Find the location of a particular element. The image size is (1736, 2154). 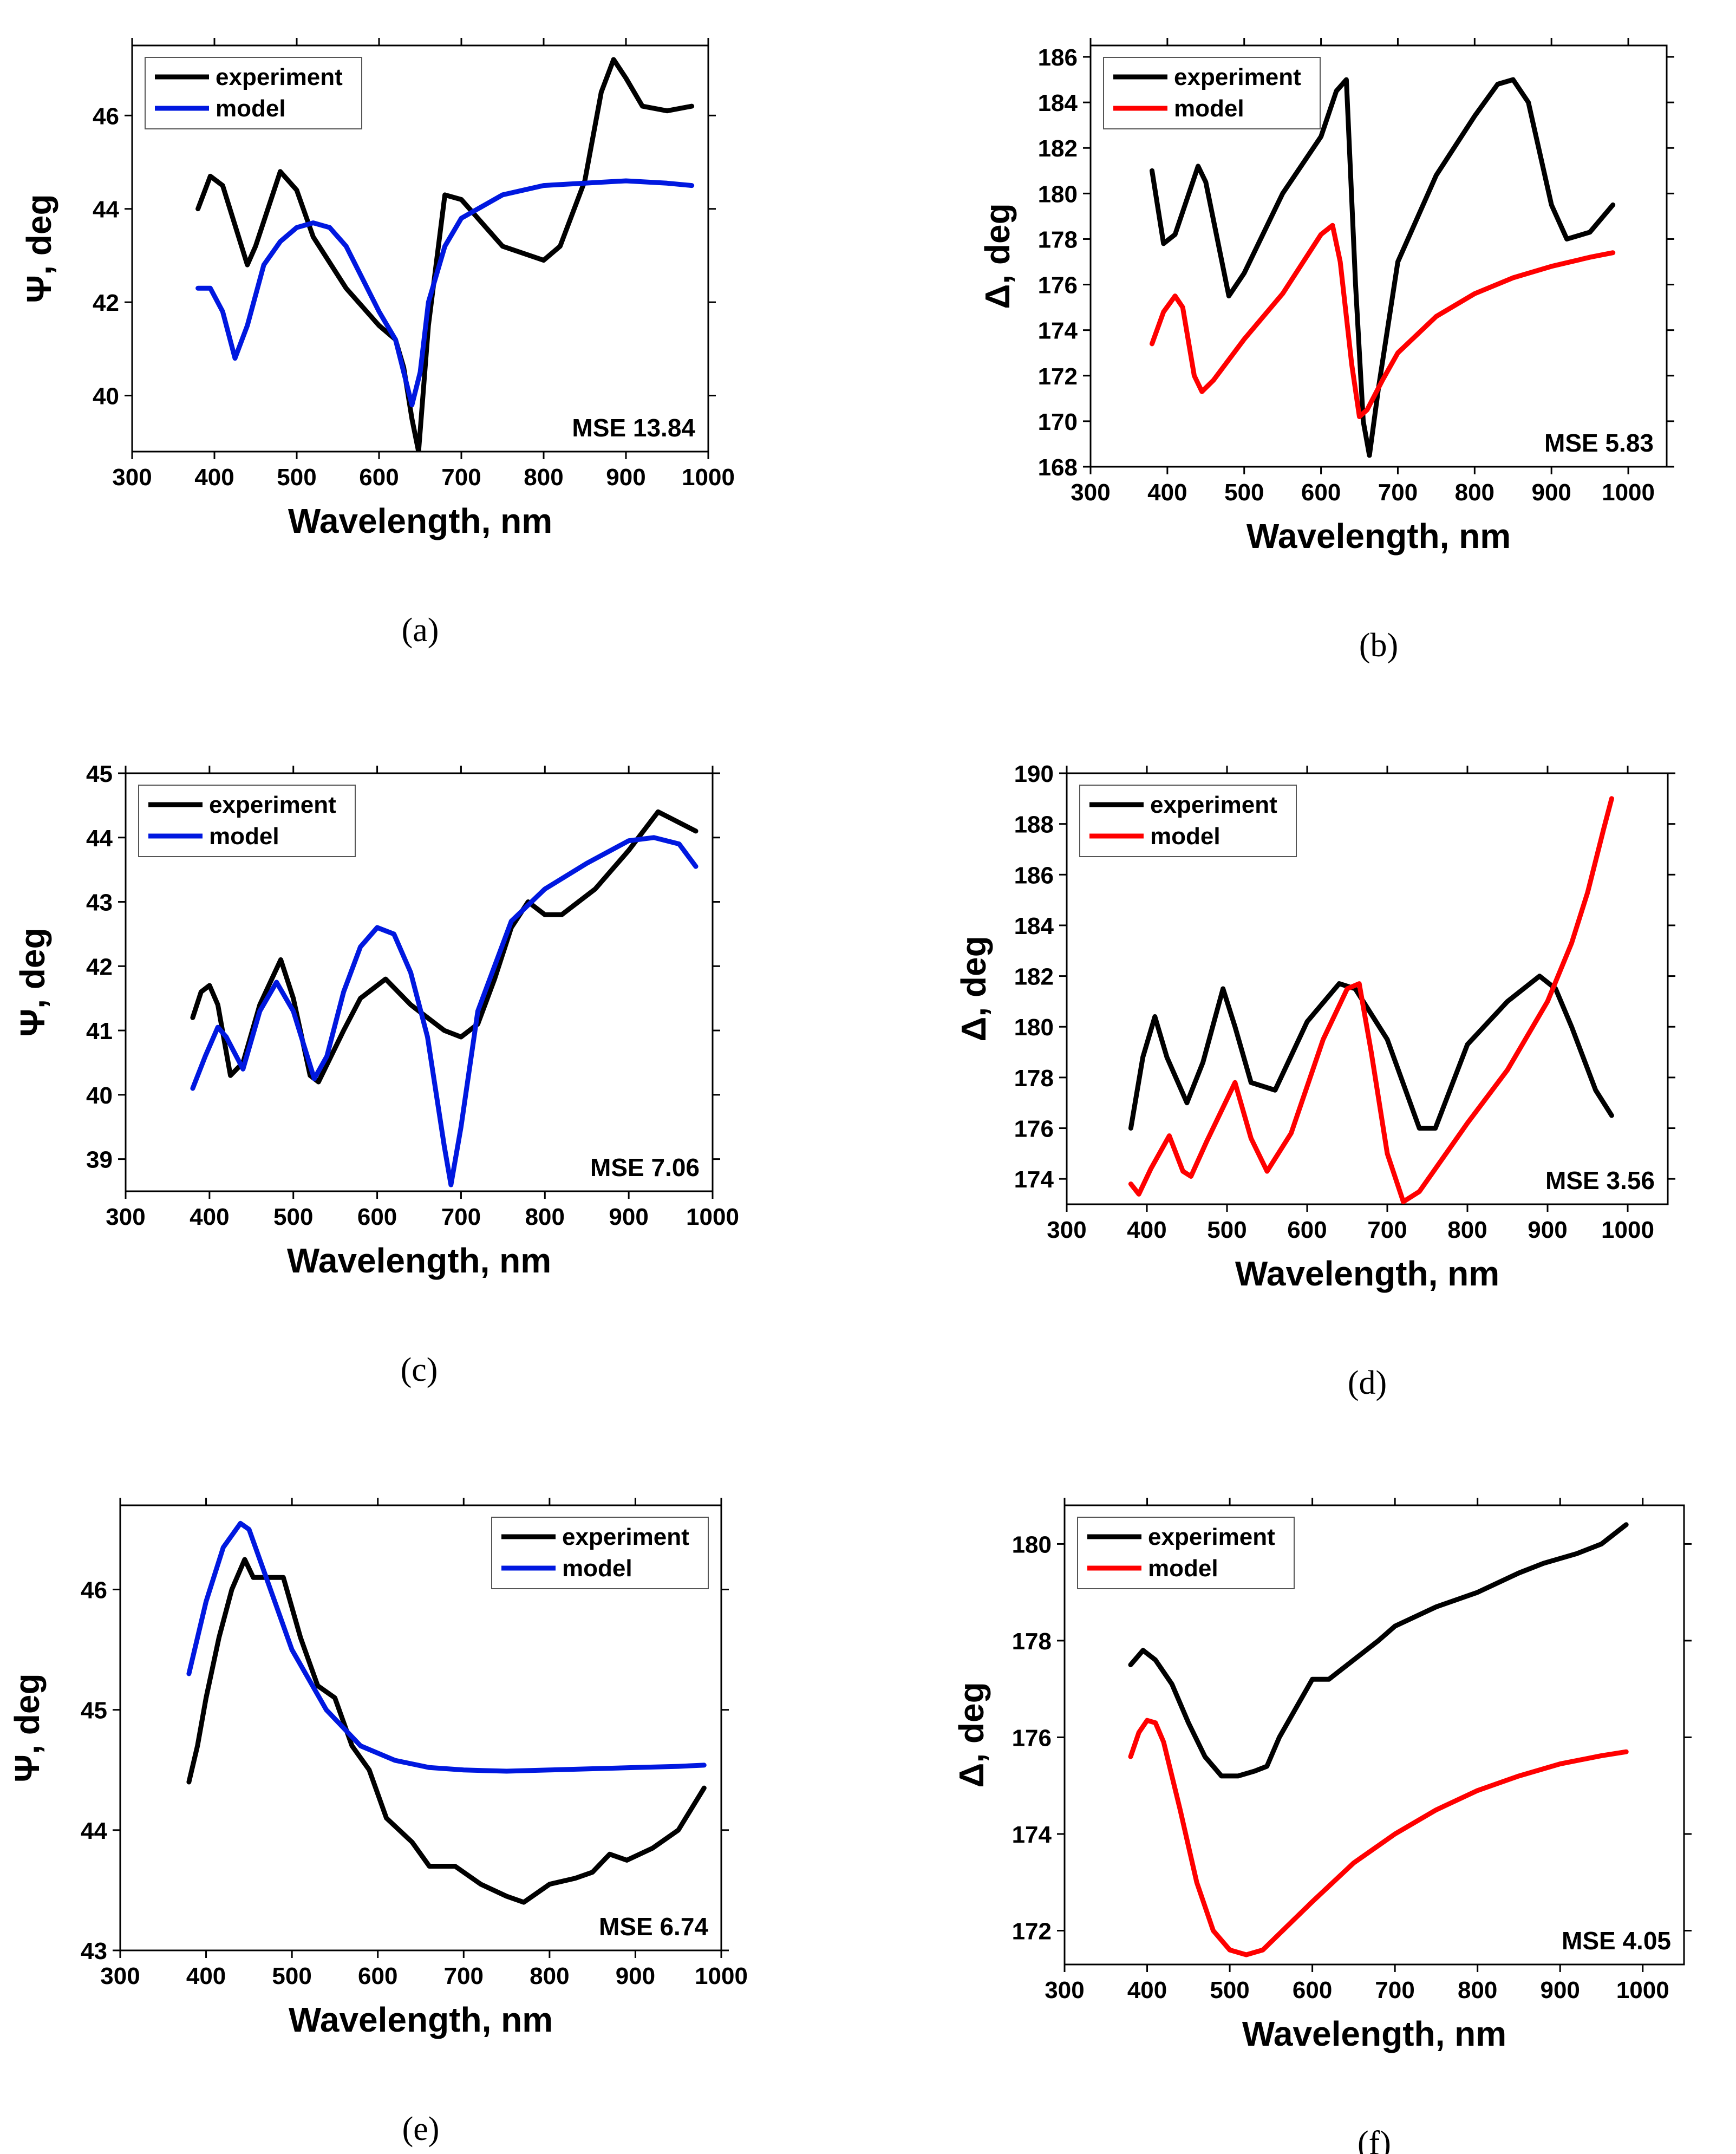

y-tick-label: 42 is located at coordinates (99, 967).